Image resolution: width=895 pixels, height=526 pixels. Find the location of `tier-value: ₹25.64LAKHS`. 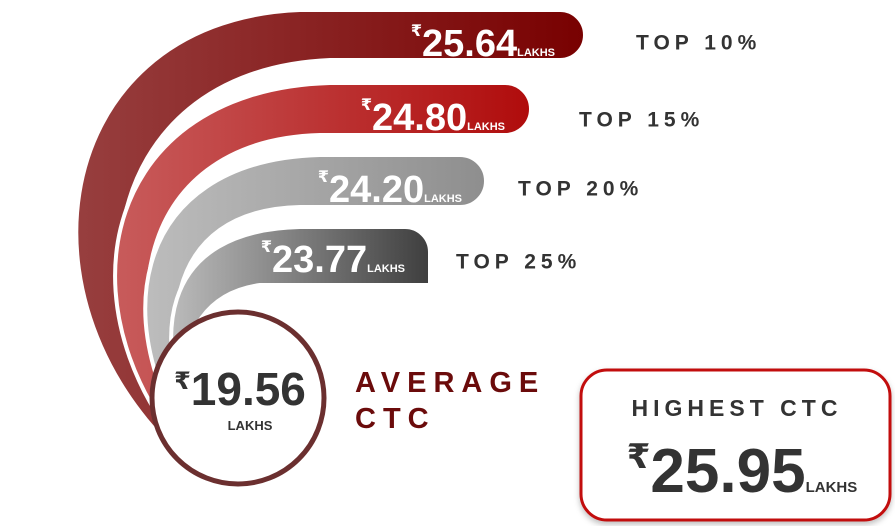

tier-value: ₹25.64LAKHS is located at coordinates (483, 44).